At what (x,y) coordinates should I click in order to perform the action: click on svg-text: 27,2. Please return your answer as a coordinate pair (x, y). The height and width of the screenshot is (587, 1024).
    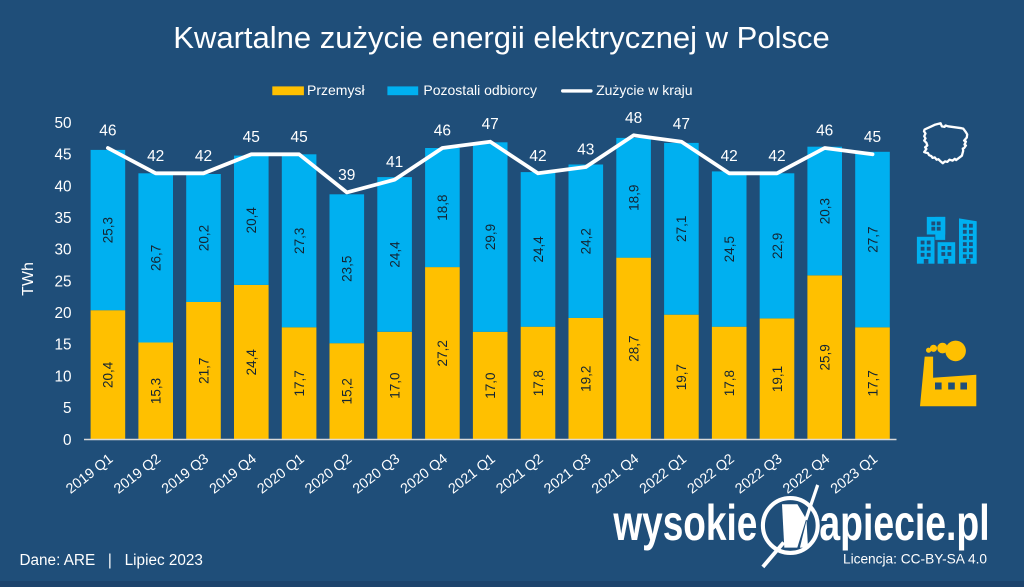
    Looking at the image, I should click on (442, 353).